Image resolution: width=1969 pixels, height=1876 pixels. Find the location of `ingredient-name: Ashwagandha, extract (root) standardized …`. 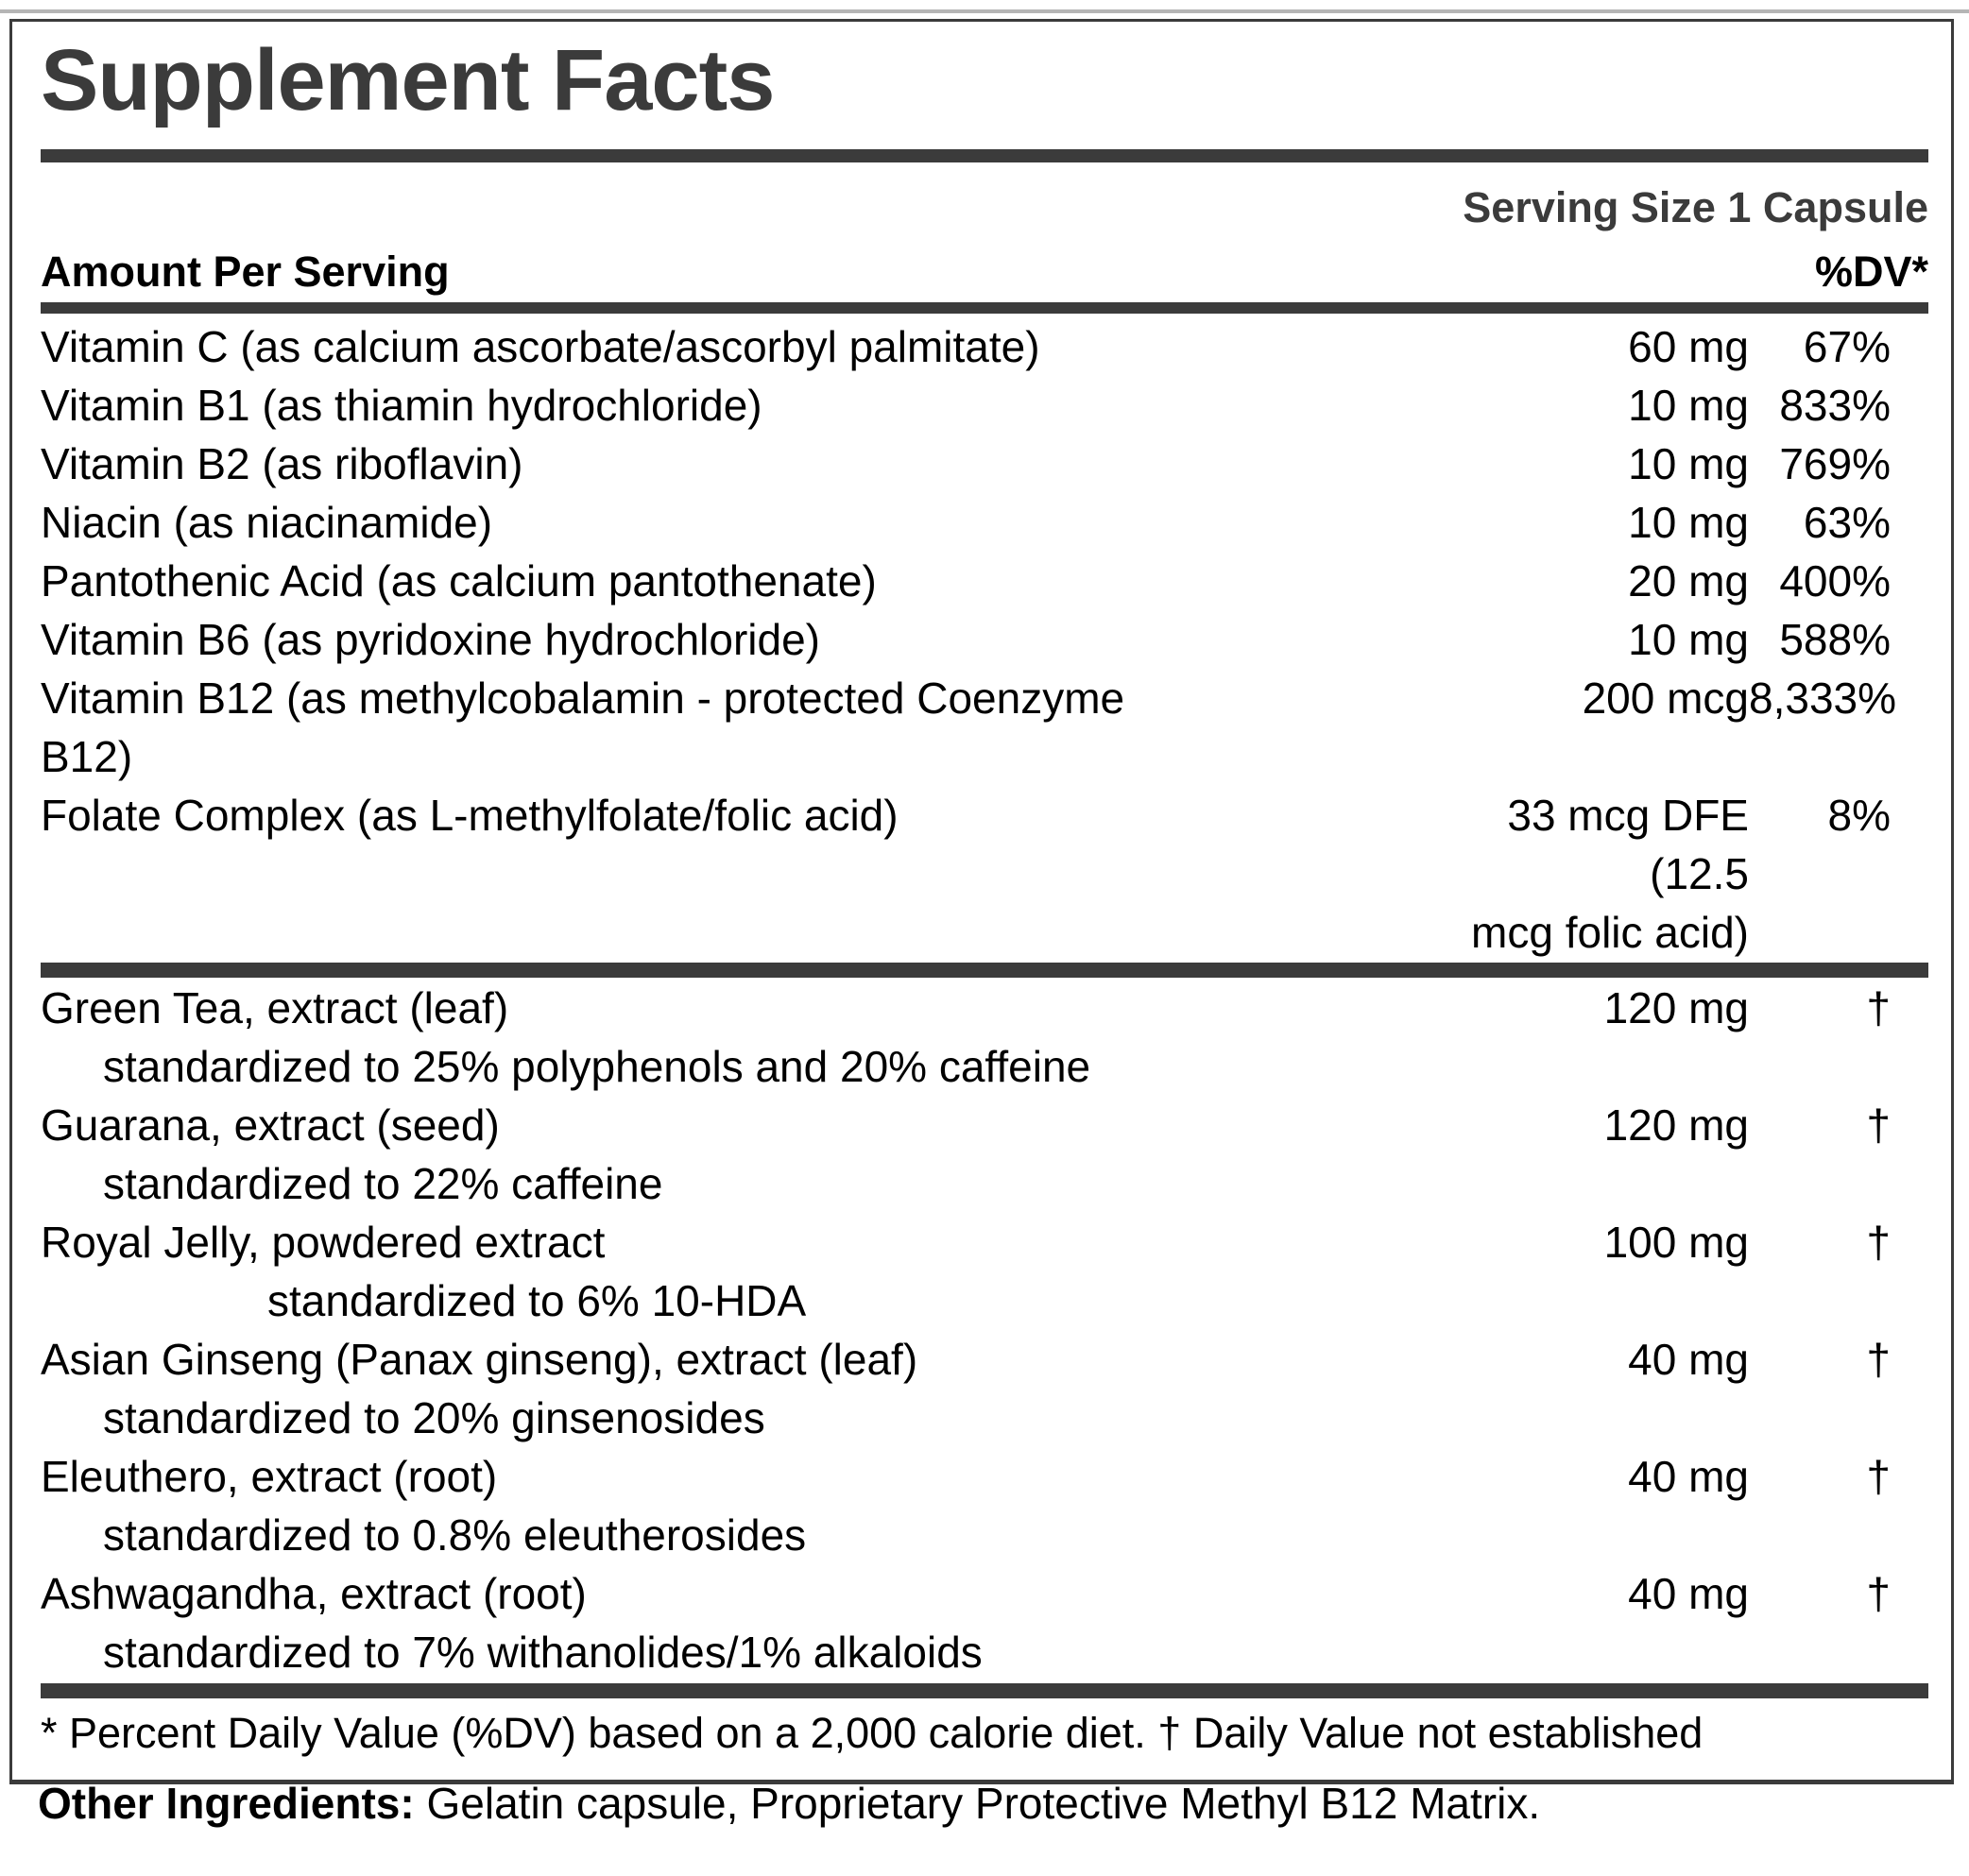

ingredient-name: Ashwagandha, extract (root) standardized … is located at coordinates (720, 1622).